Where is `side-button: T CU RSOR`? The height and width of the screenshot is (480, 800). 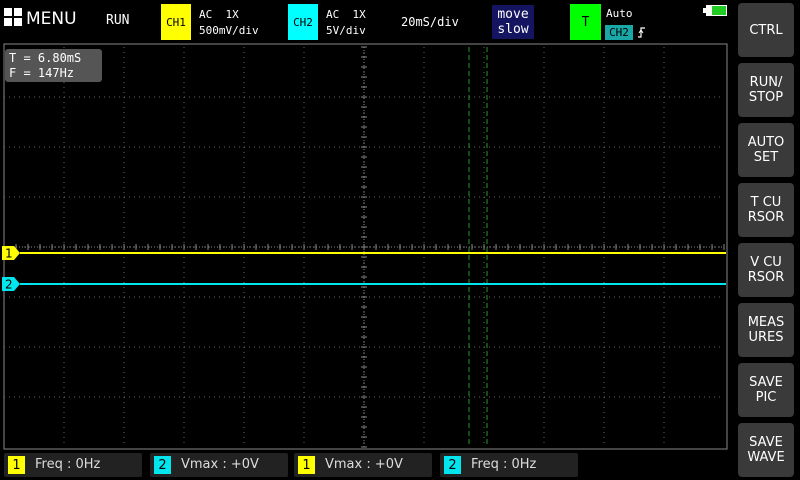
side-button: T CU RSOR is located at coordinates (766, 210).